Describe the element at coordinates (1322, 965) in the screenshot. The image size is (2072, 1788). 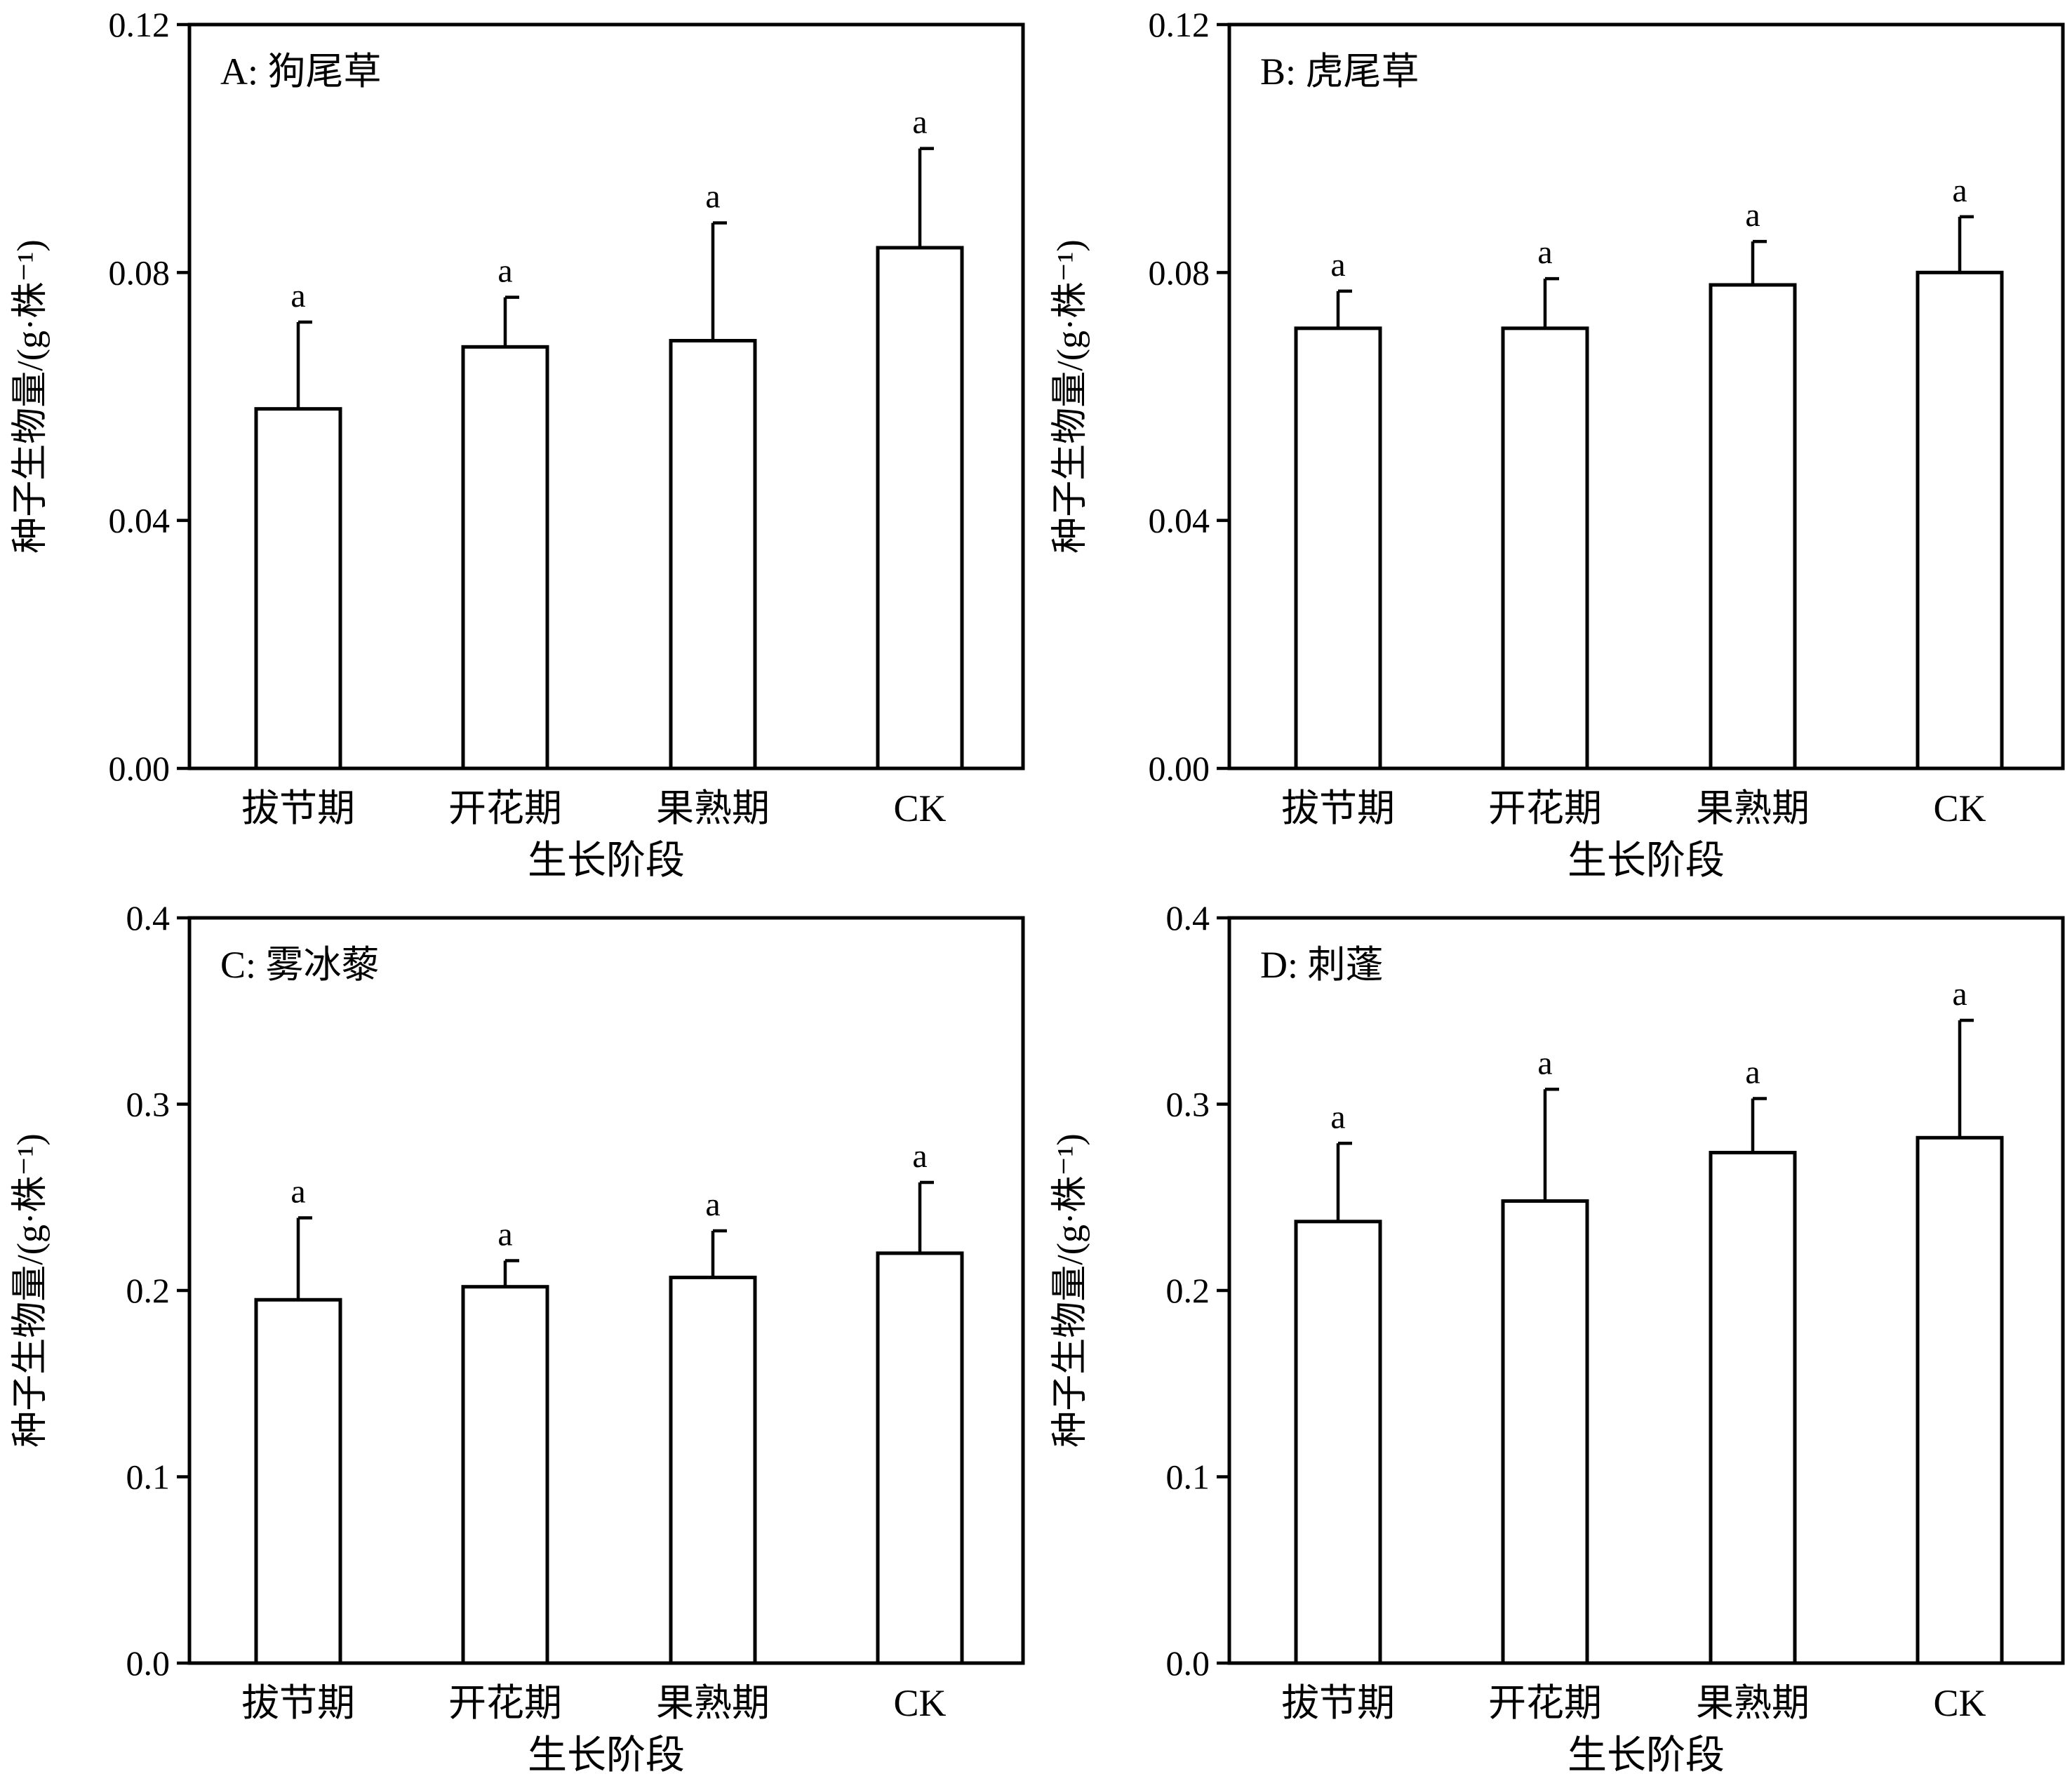
I see `panel-title: D: 刺蓬` at that location.